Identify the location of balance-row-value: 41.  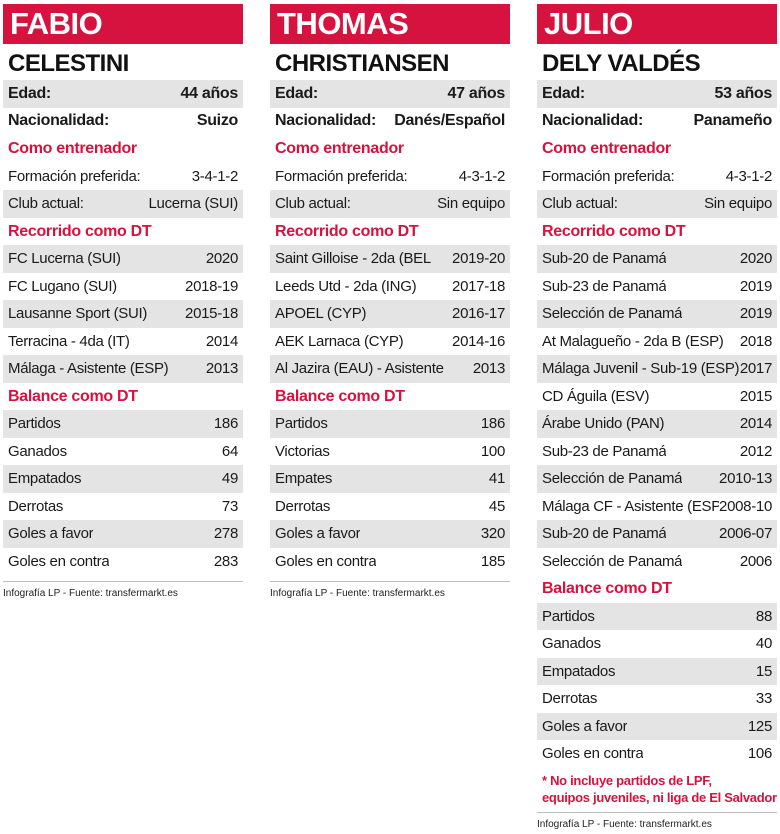
(496, 479).